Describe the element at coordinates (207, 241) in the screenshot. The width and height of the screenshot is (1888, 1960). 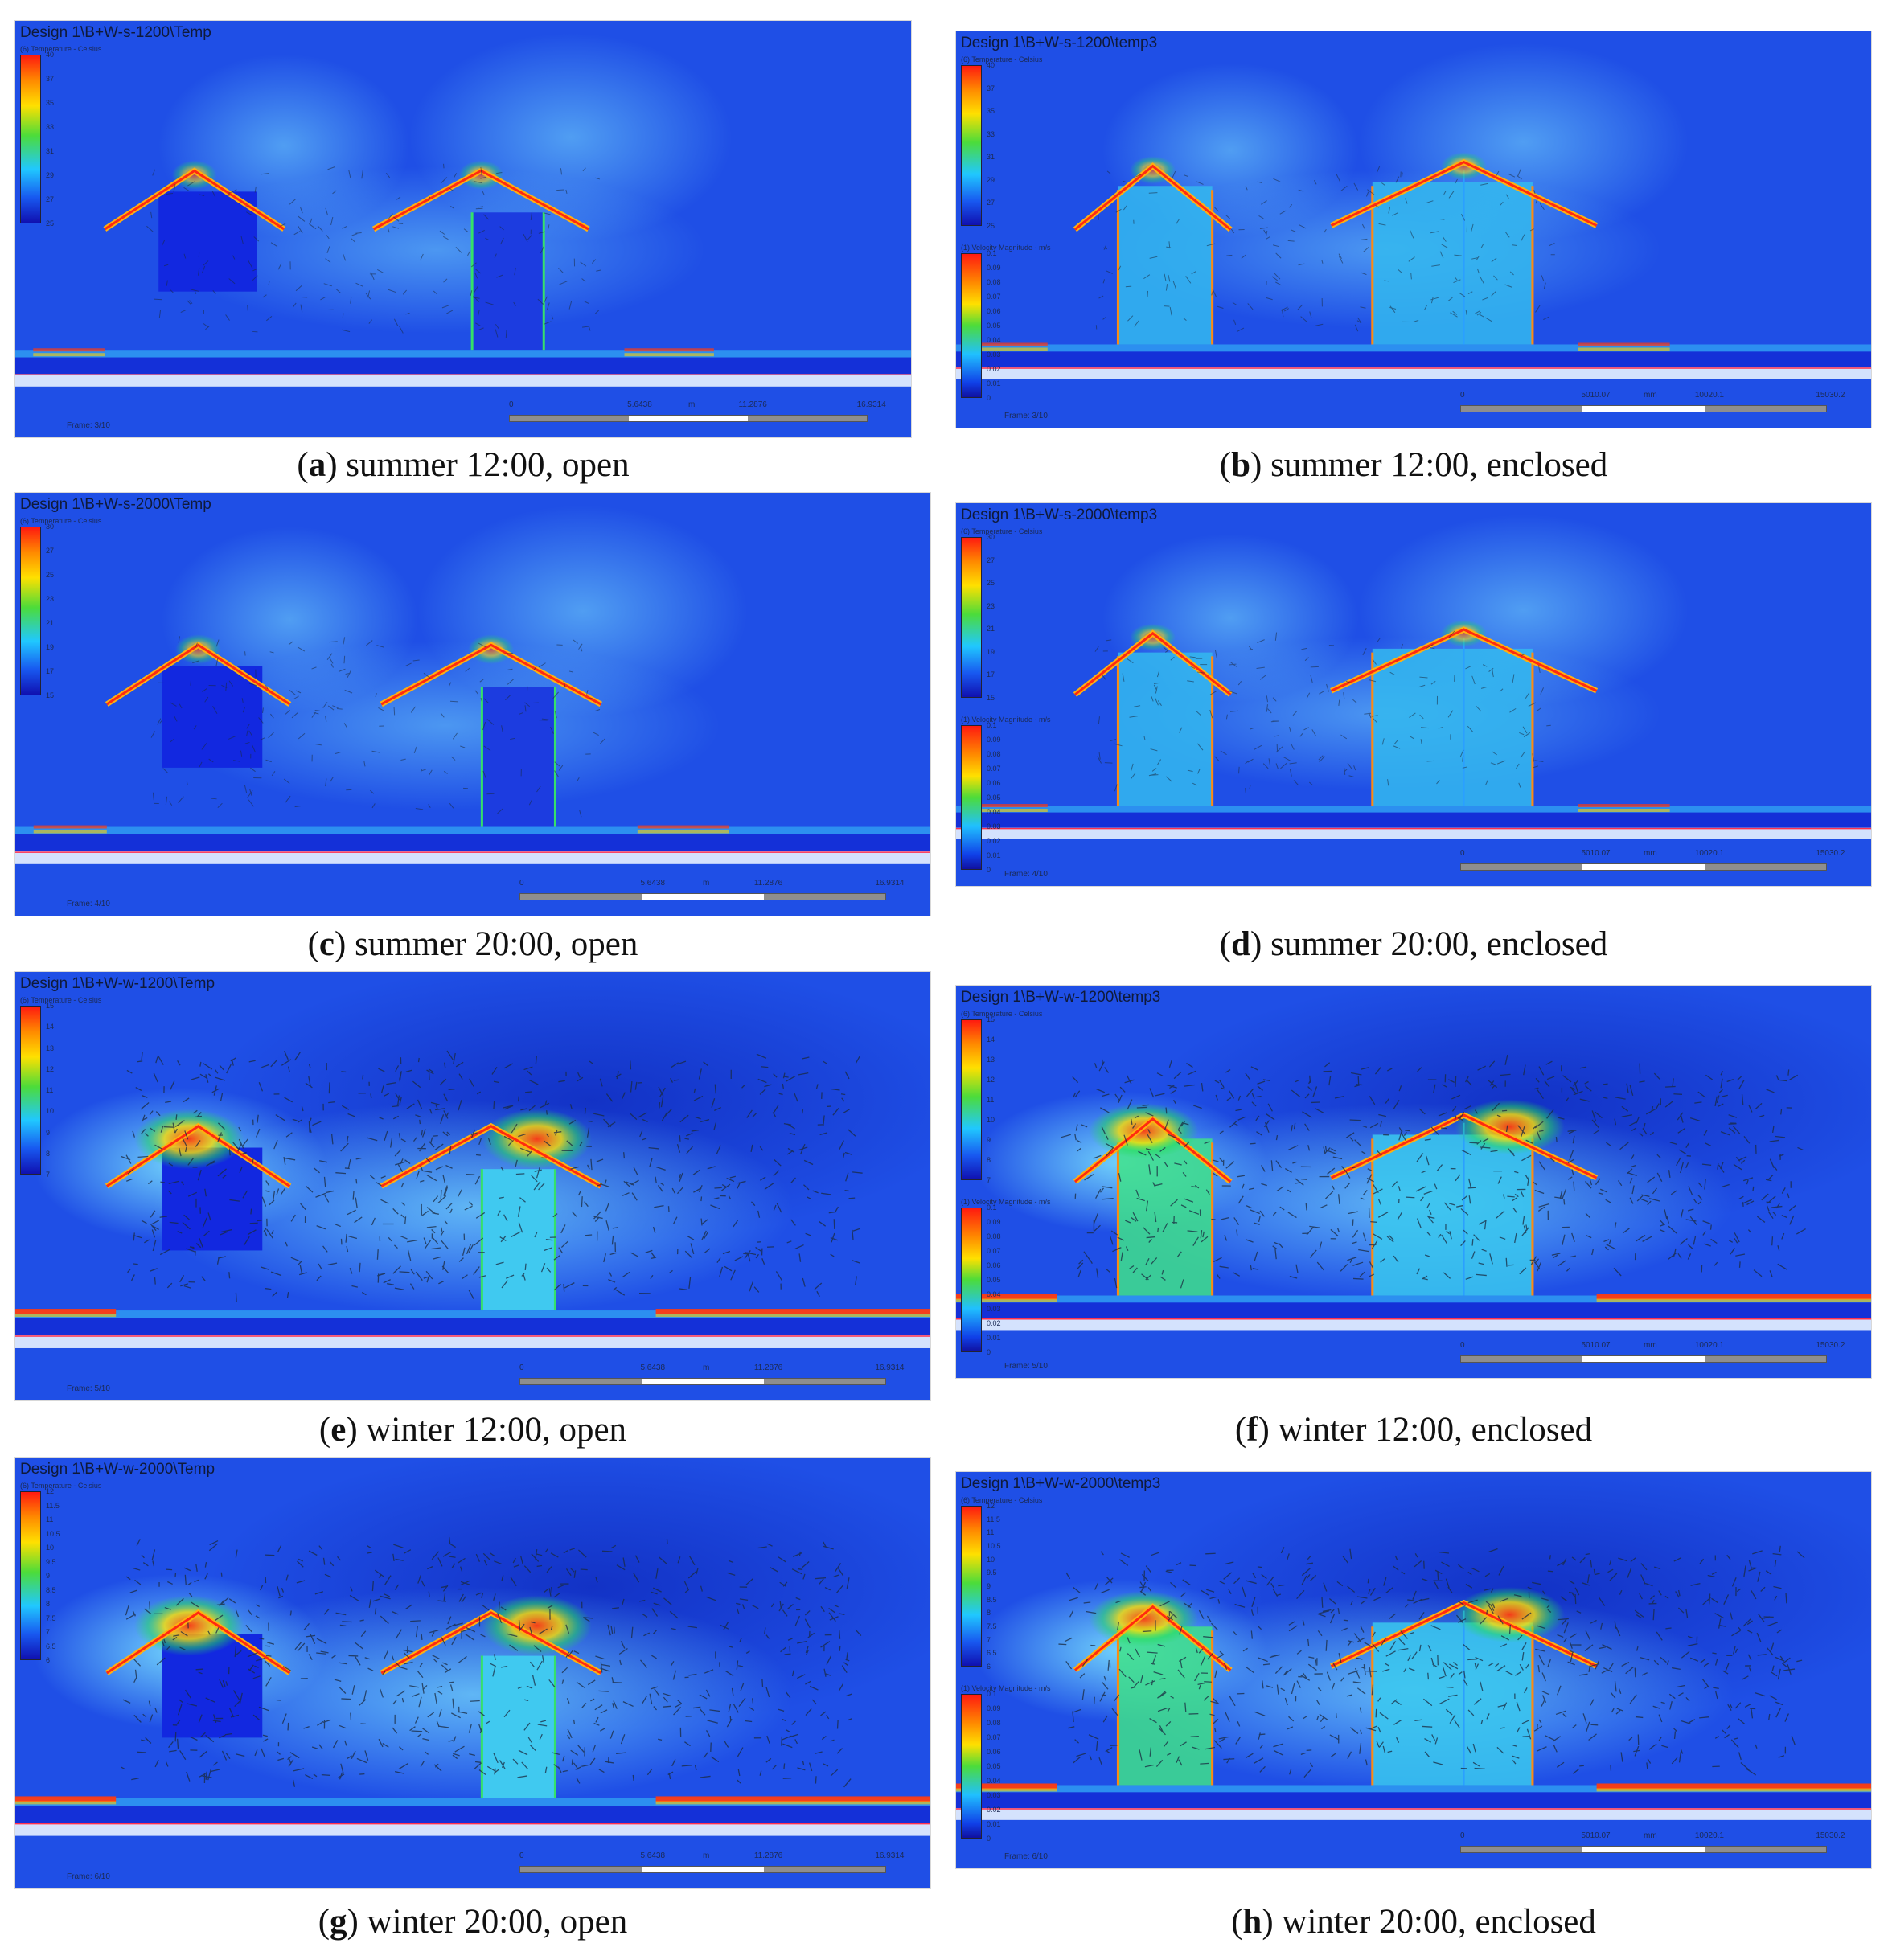
I see `house-cold-core` at that location.